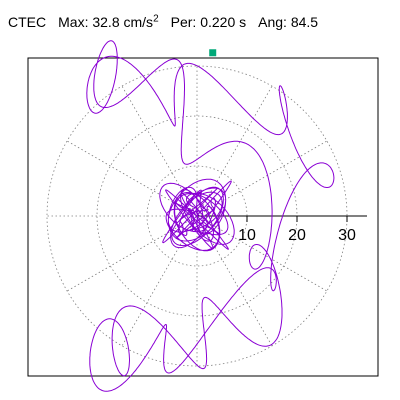 This screenshot has height=400, width=400. What do you see at coordinates (163, 22) in the screenshot?
I see `trace-header: CTEC Max: 32.8 cm/s2 Per: 0.220 s Ang: 84.5` at bounding box center [163, 22].